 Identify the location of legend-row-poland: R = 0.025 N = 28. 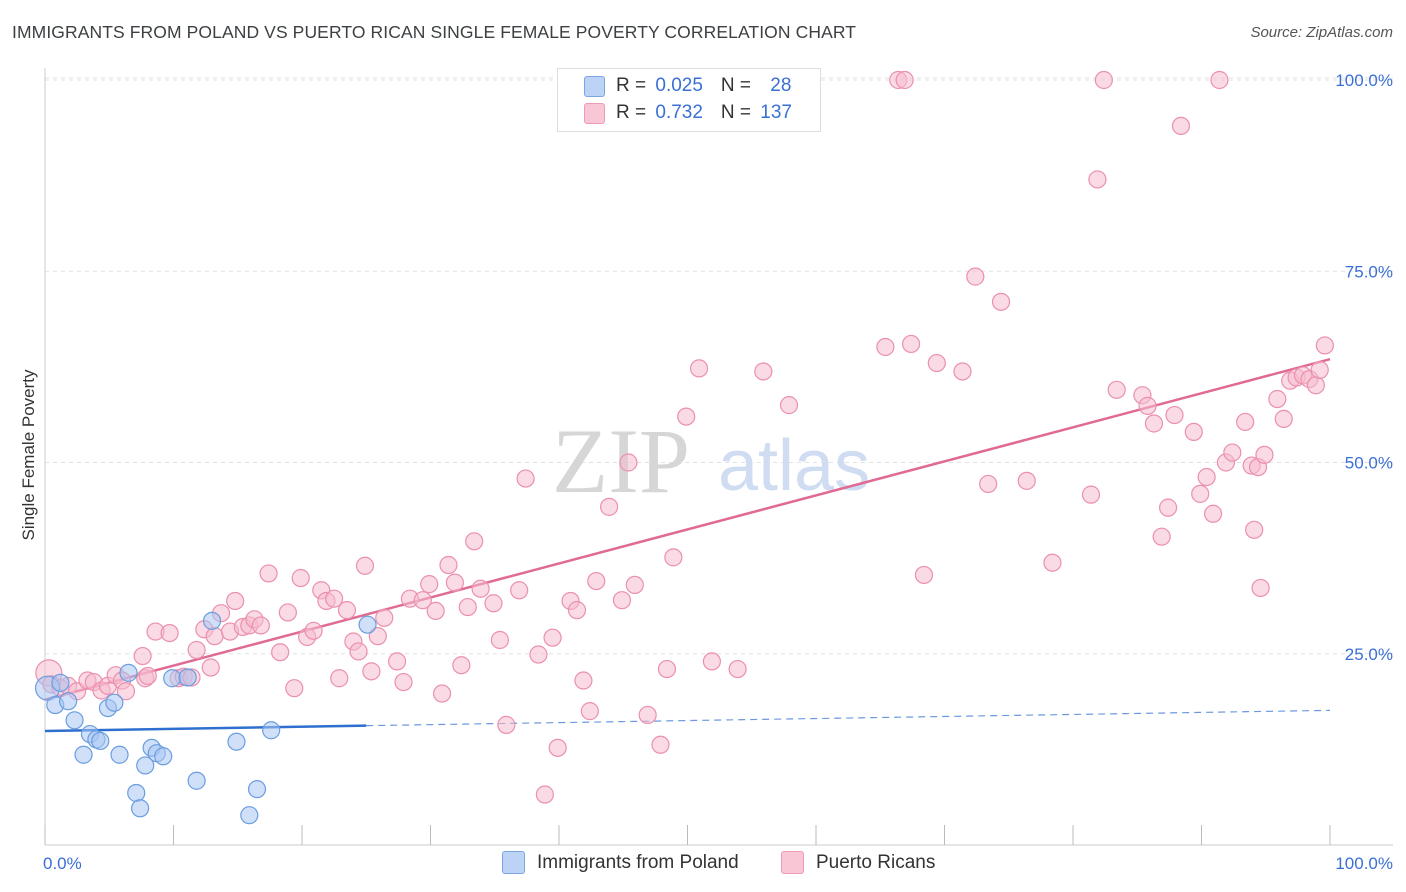
(703, 86).